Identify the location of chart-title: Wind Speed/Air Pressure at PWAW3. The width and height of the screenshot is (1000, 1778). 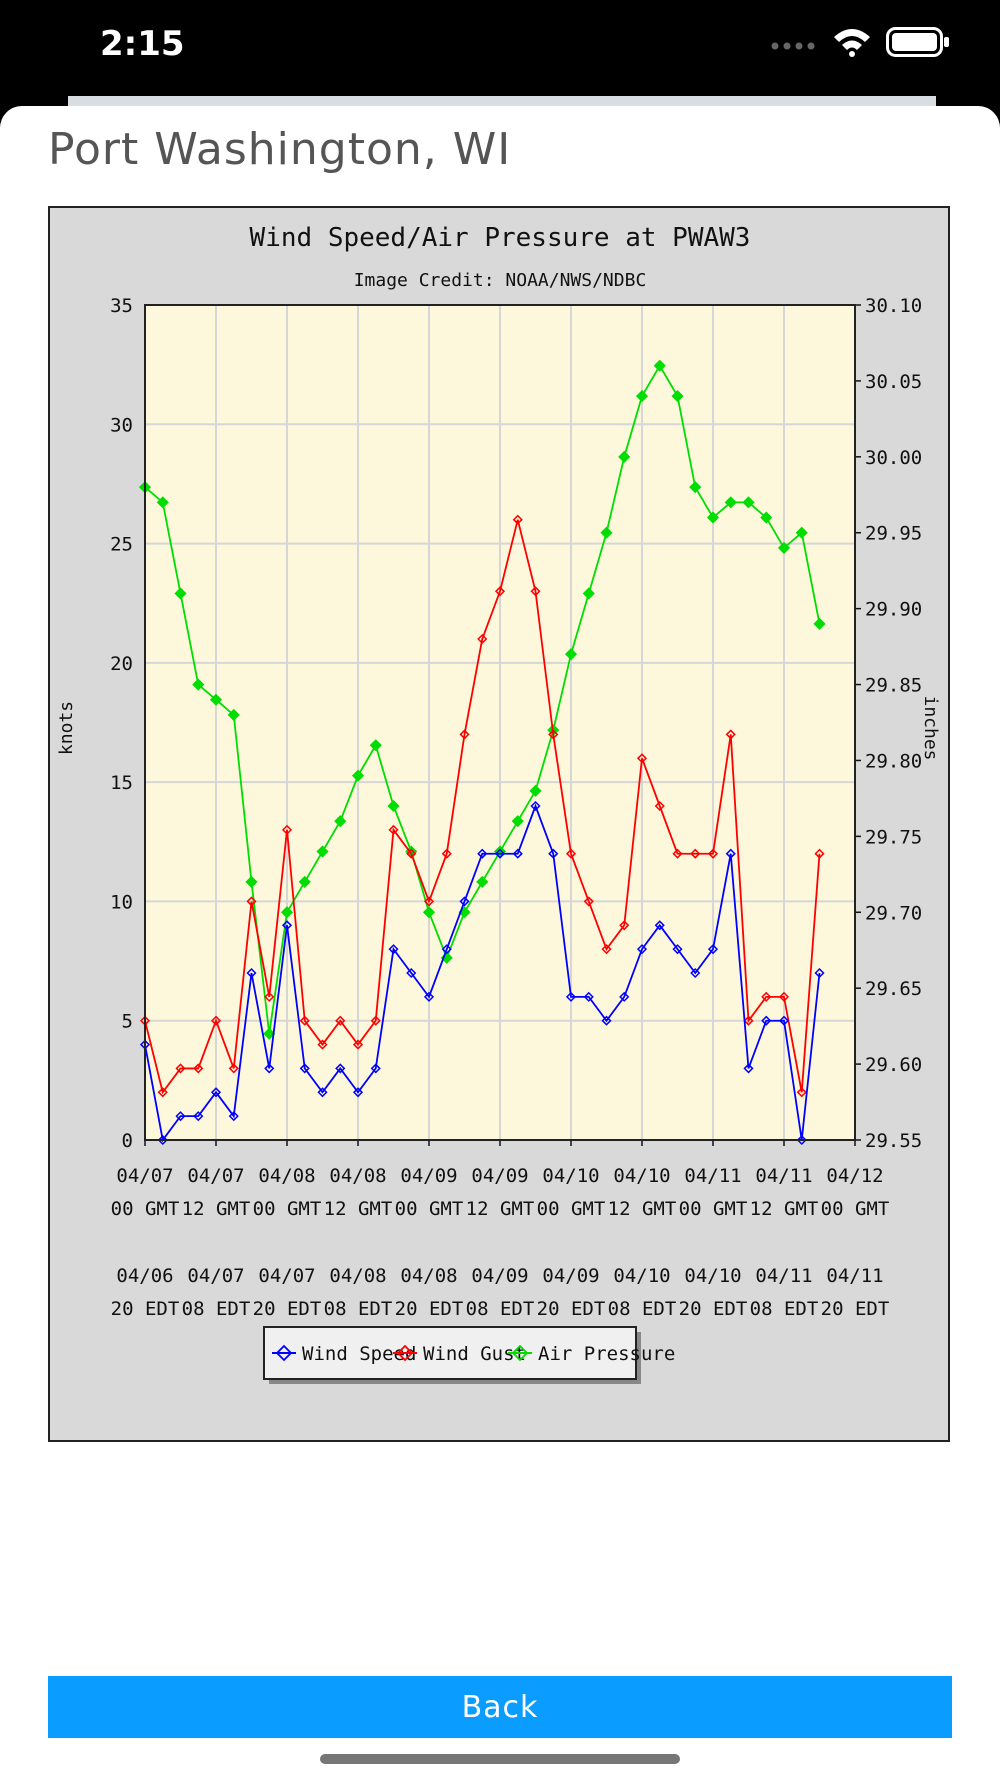
(500, 238).